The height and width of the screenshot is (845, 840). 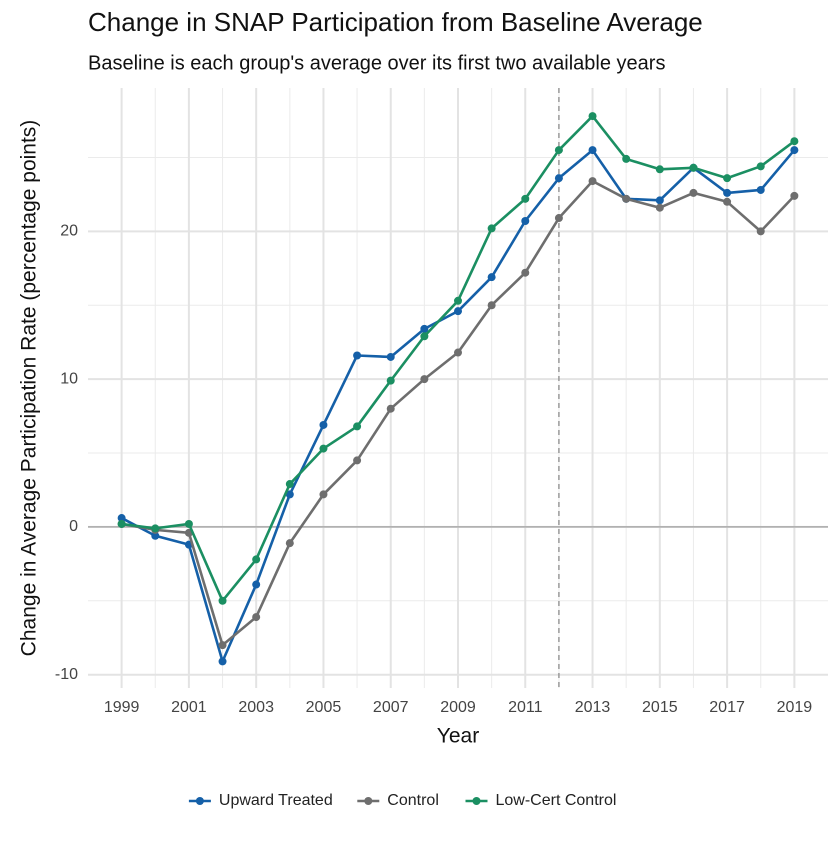 What do you see at coordinates (525, 707) in the screenshot?
I see `x-tick-label: 2011` at bounding box center [525, 707].